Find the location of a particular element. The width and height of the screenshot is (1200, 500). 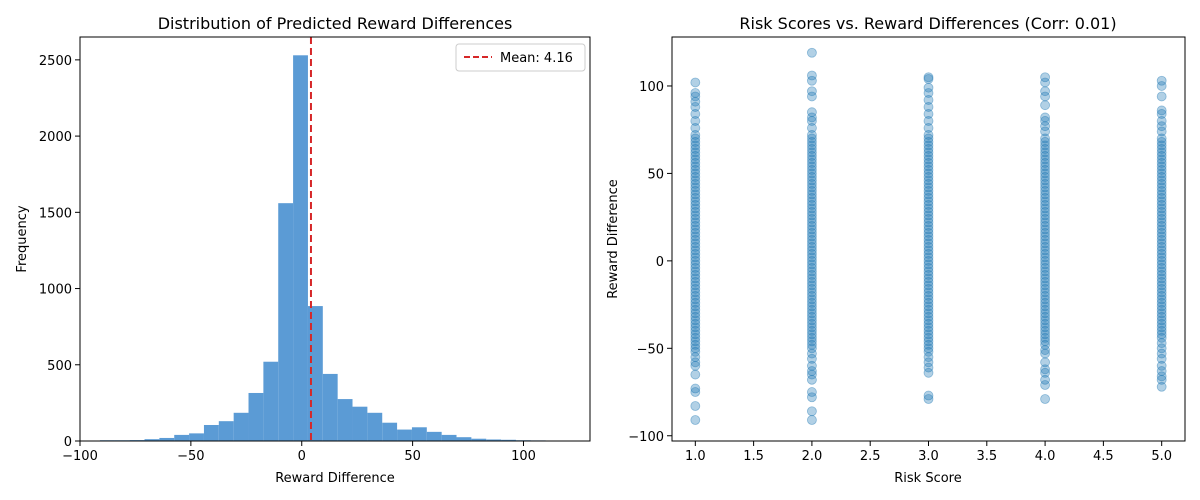

scatter-y-axis-label: Reward Difference is located at coordinates (613, 239).